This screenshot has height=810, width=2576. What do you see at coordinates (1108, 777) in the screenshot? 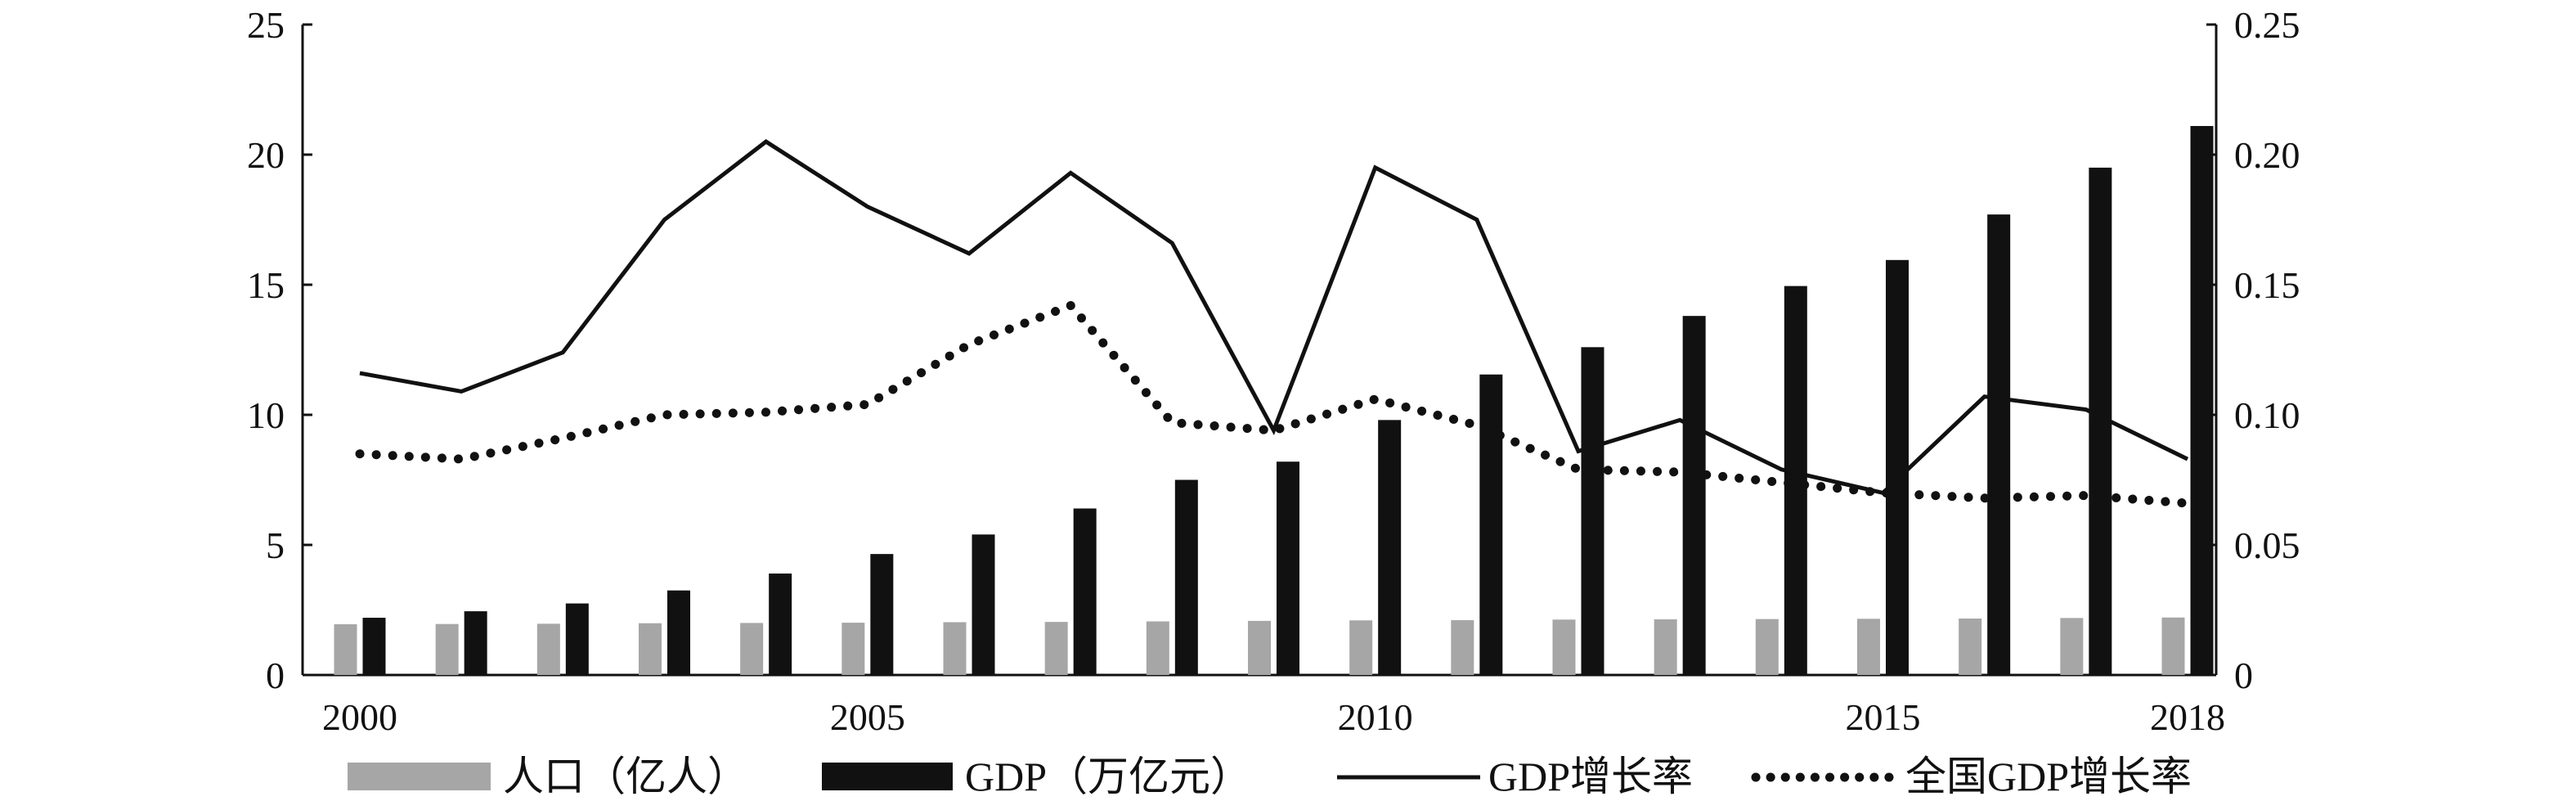
I see `legend-label-gdp: GDP（万亿元）` at bounding box center [1108, 777].